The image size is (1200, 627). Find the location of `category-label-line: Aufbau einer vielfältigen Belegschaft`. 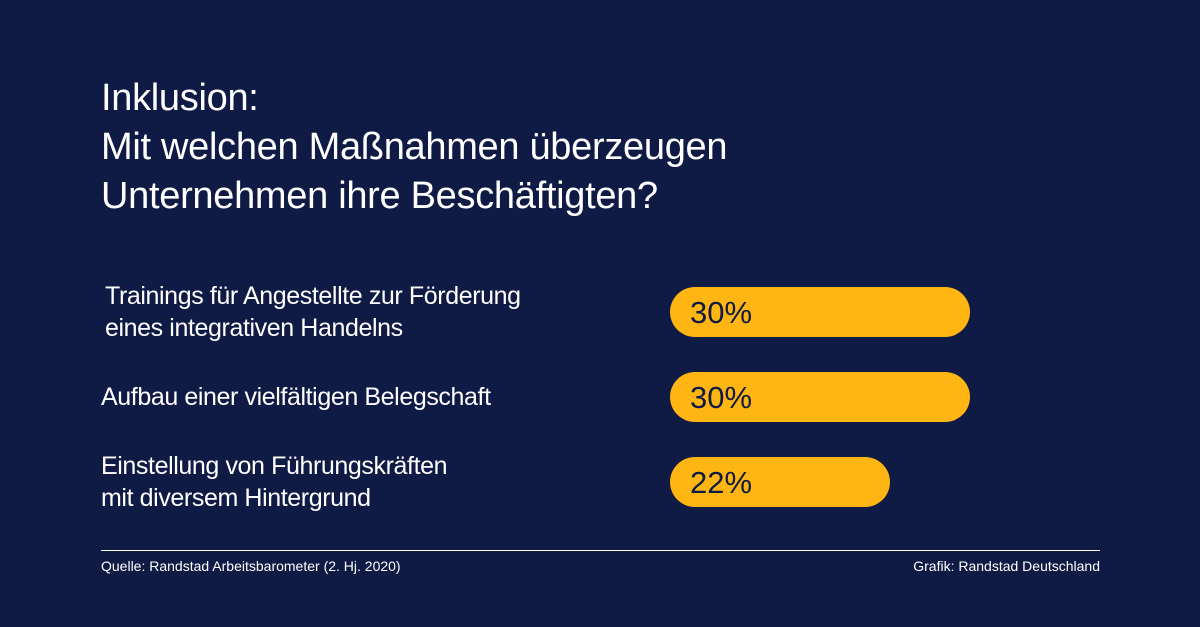

category-label-line: Aufbau einer vielfältigen Belegschaft is located at coordinates (296, 397).